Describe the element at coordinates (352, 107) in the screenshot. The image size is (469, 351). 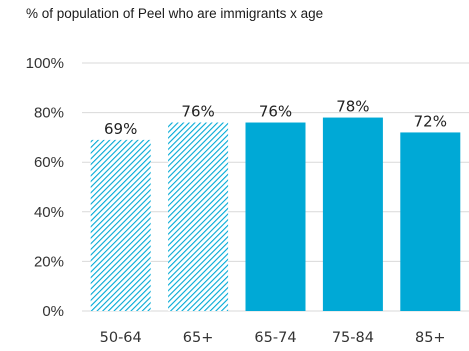
I see `data-label: 78%` at that location.